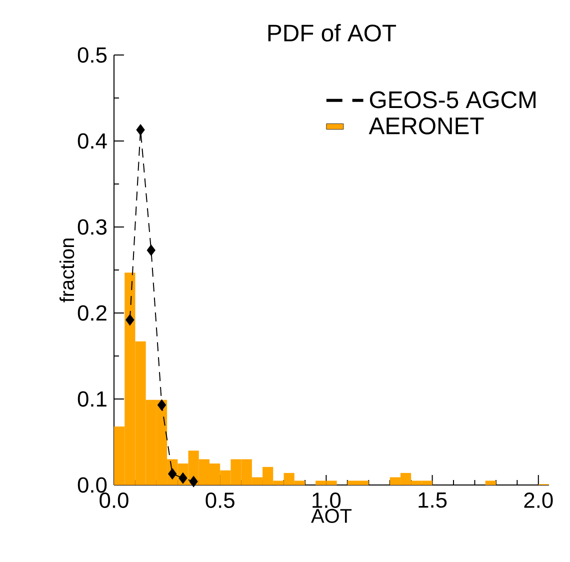  What do you see at coordinates (92, 313) in the screenshot?
I see `y-tick-label: 0.2` at bounding box center [92, 313].